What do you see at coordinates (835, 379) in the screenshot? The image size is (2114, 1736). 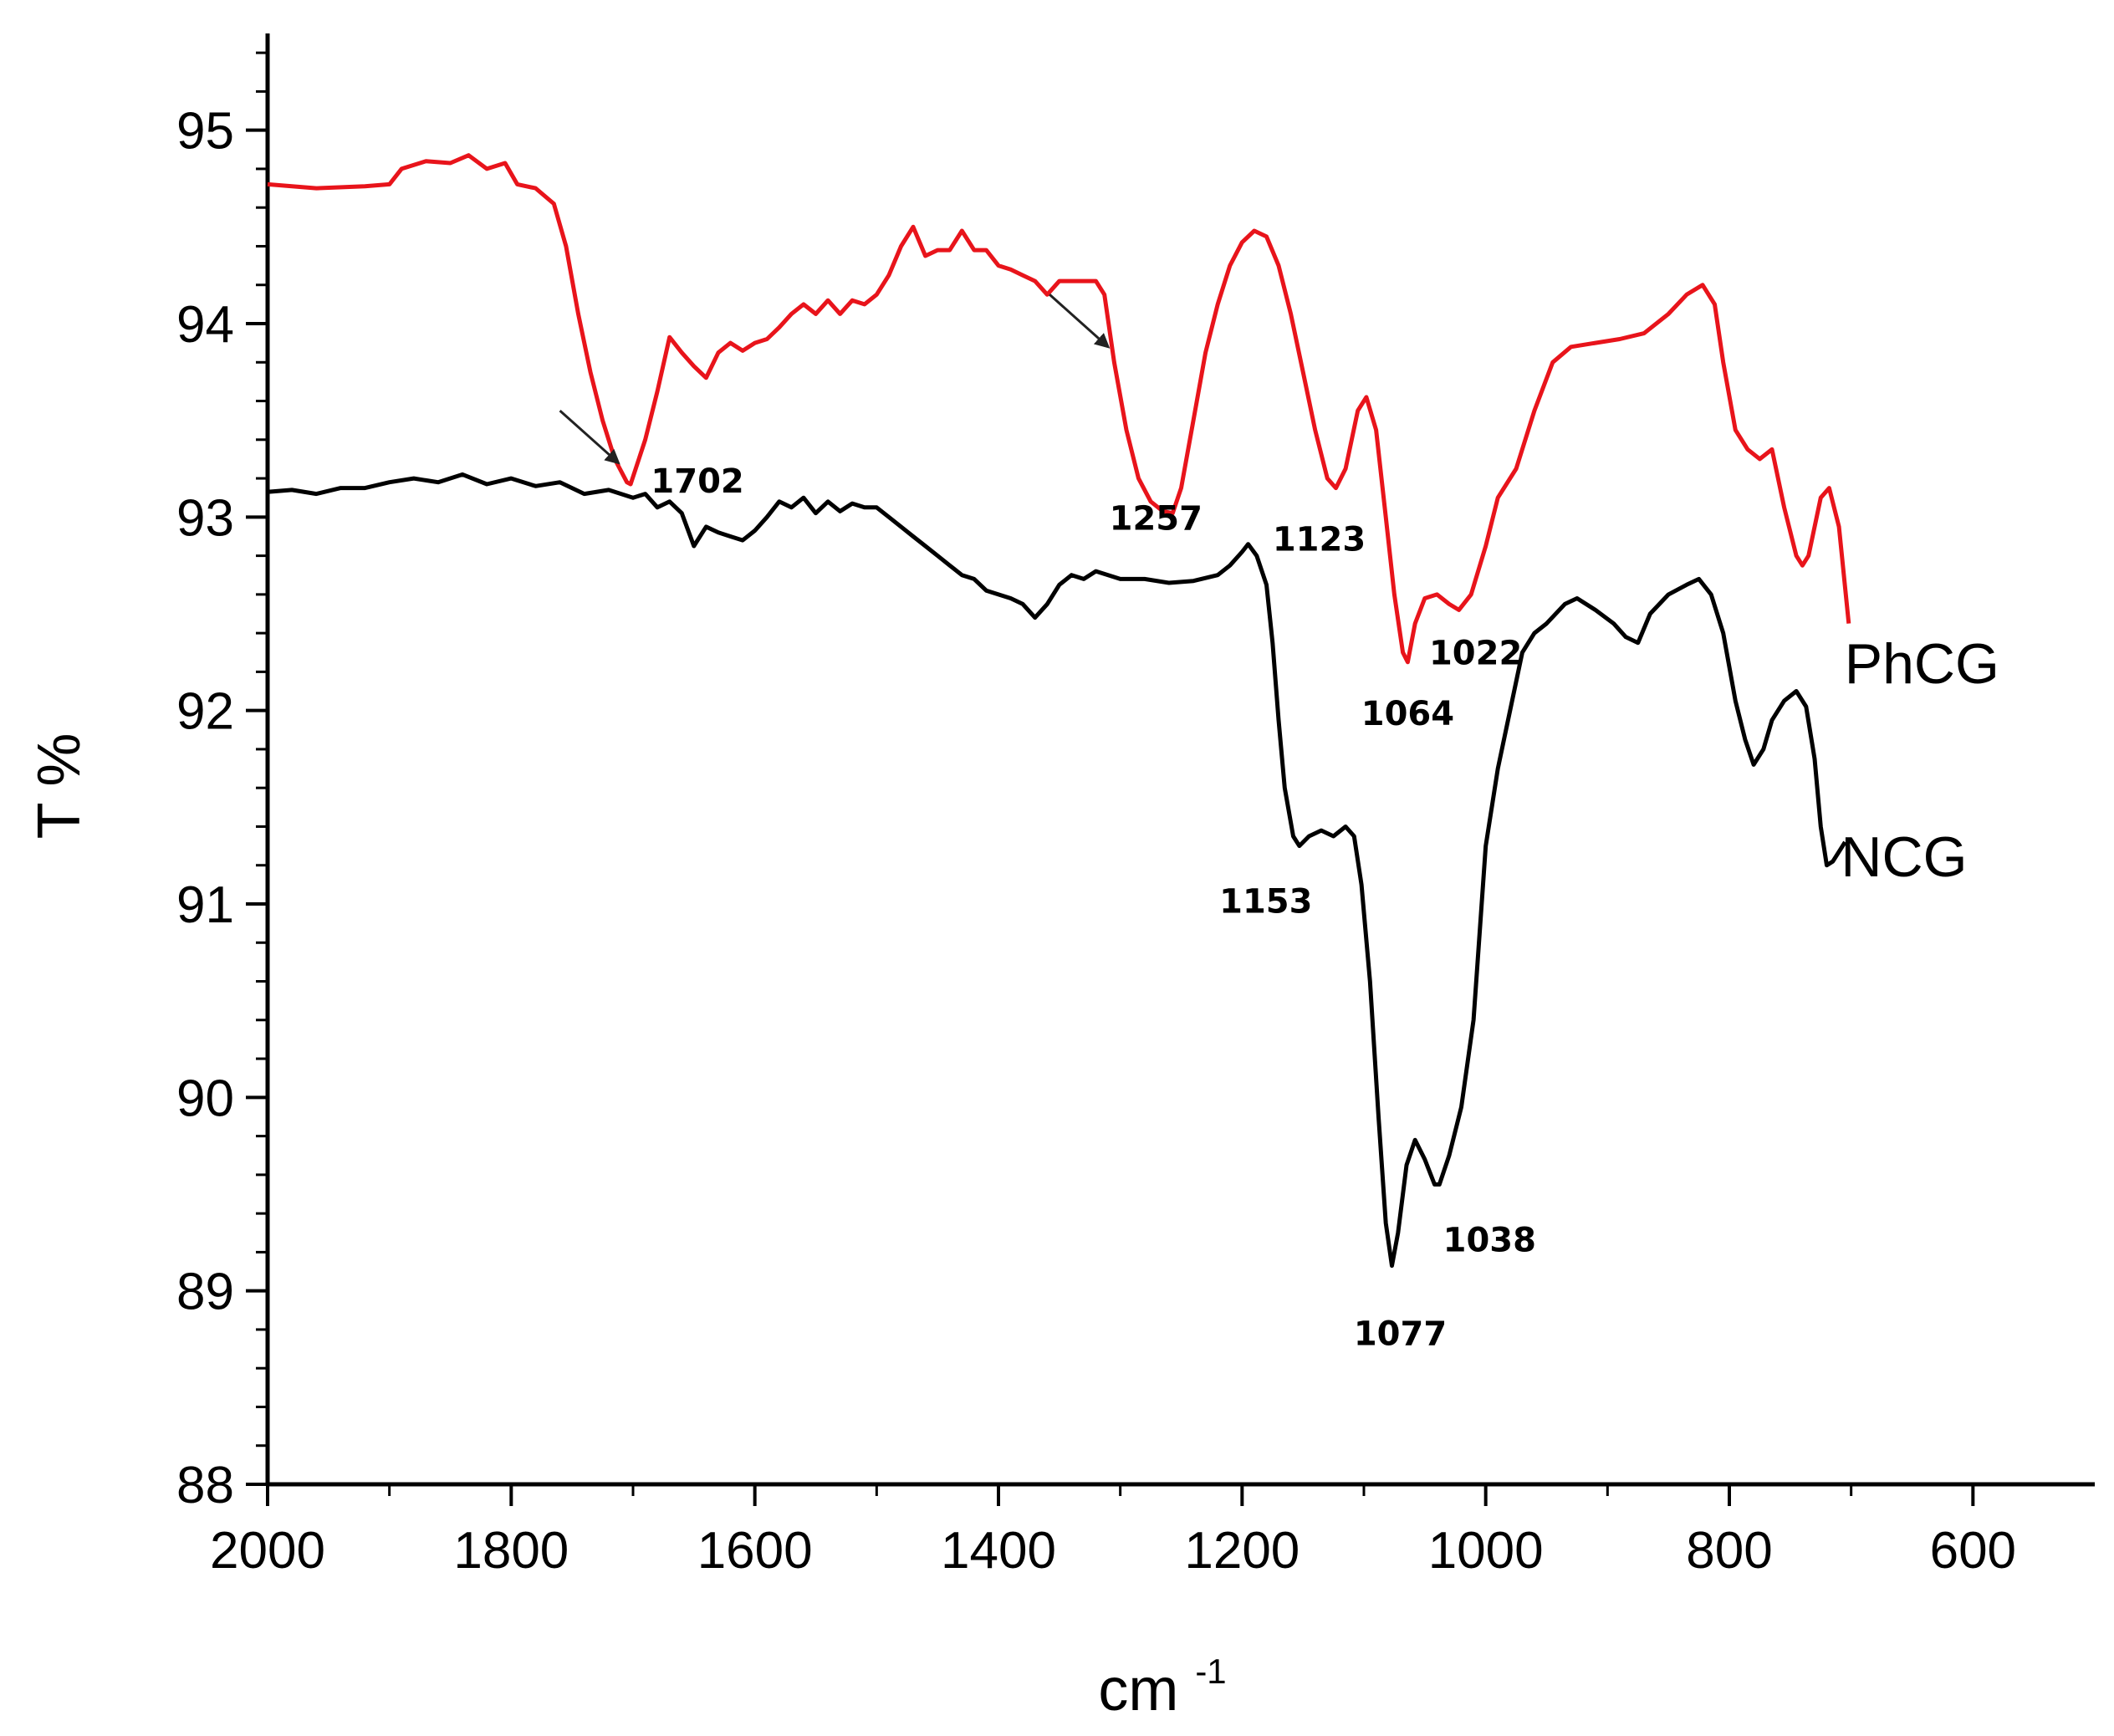 I see `annotation-arrows` at bounding box center [835, 379].